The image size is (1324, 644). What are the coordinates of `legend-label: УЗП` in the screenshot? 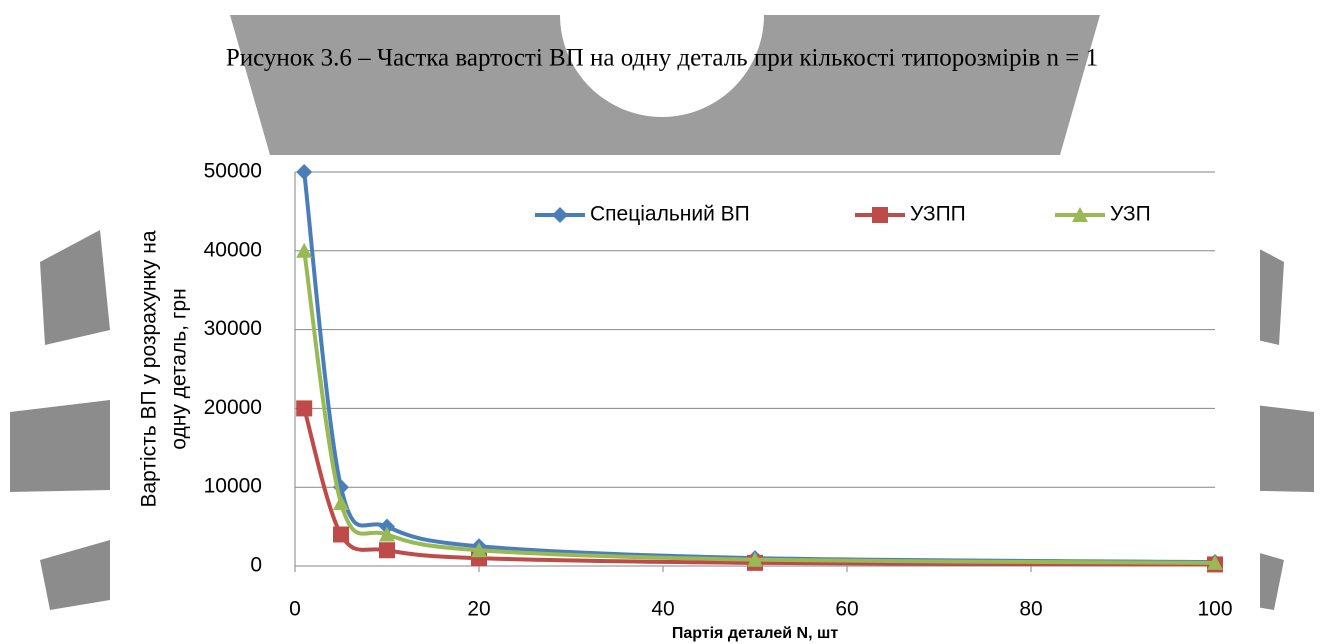 It's located at (1130, 214).